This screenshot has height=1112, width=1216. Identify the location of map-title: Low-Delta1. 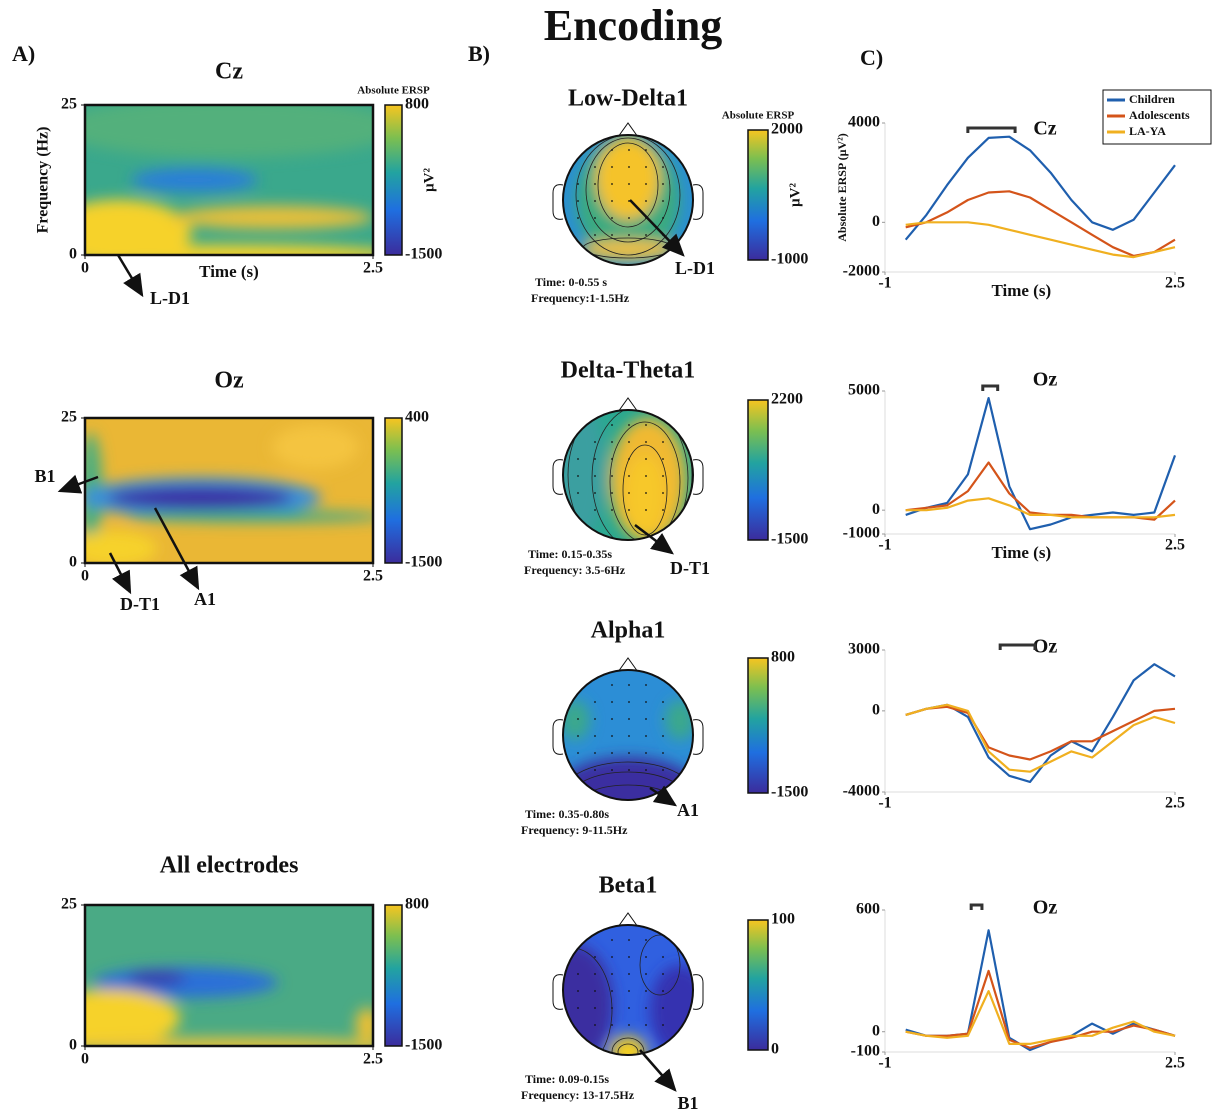
(628, 99).